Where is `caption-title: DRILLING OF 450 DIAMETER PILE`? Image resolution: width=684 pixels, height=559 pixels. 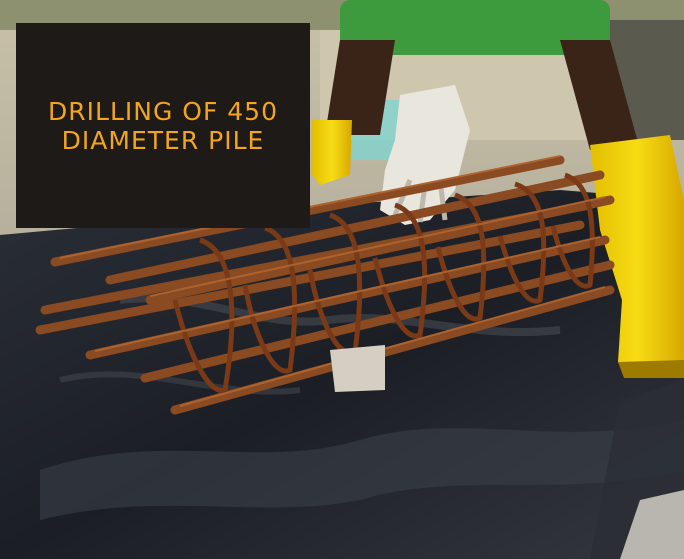 caption-title: DRILLING OF 450 DIAMETER PILE is located at coordinates (163, 125).